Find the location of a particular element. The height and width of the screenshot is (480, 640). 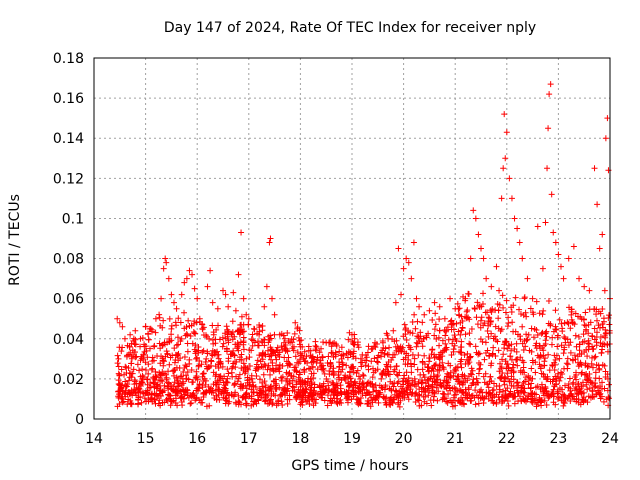

y-axis-label: ROTI / TECUs is located at coordinates (15, 240).